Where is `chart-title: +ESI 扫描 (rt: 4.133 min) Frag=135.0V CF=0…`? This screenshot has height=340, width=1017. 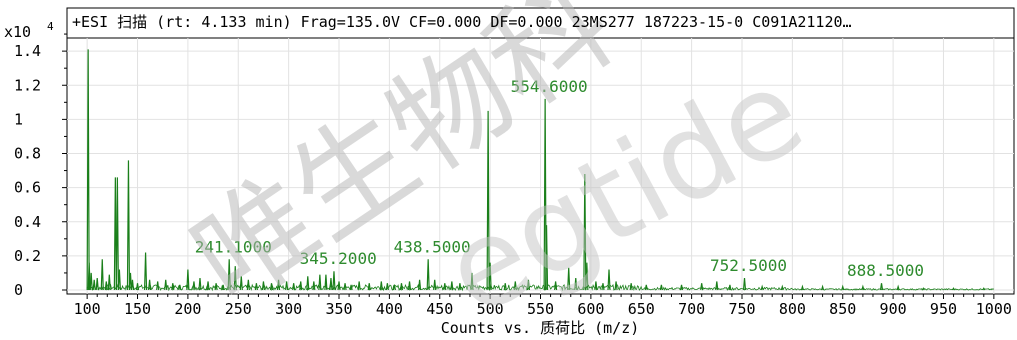 chart-title: +ESI 扫描 (rt: 4.133 min) Frag=135.0V CF=0… is located at coordinates (462, 22).